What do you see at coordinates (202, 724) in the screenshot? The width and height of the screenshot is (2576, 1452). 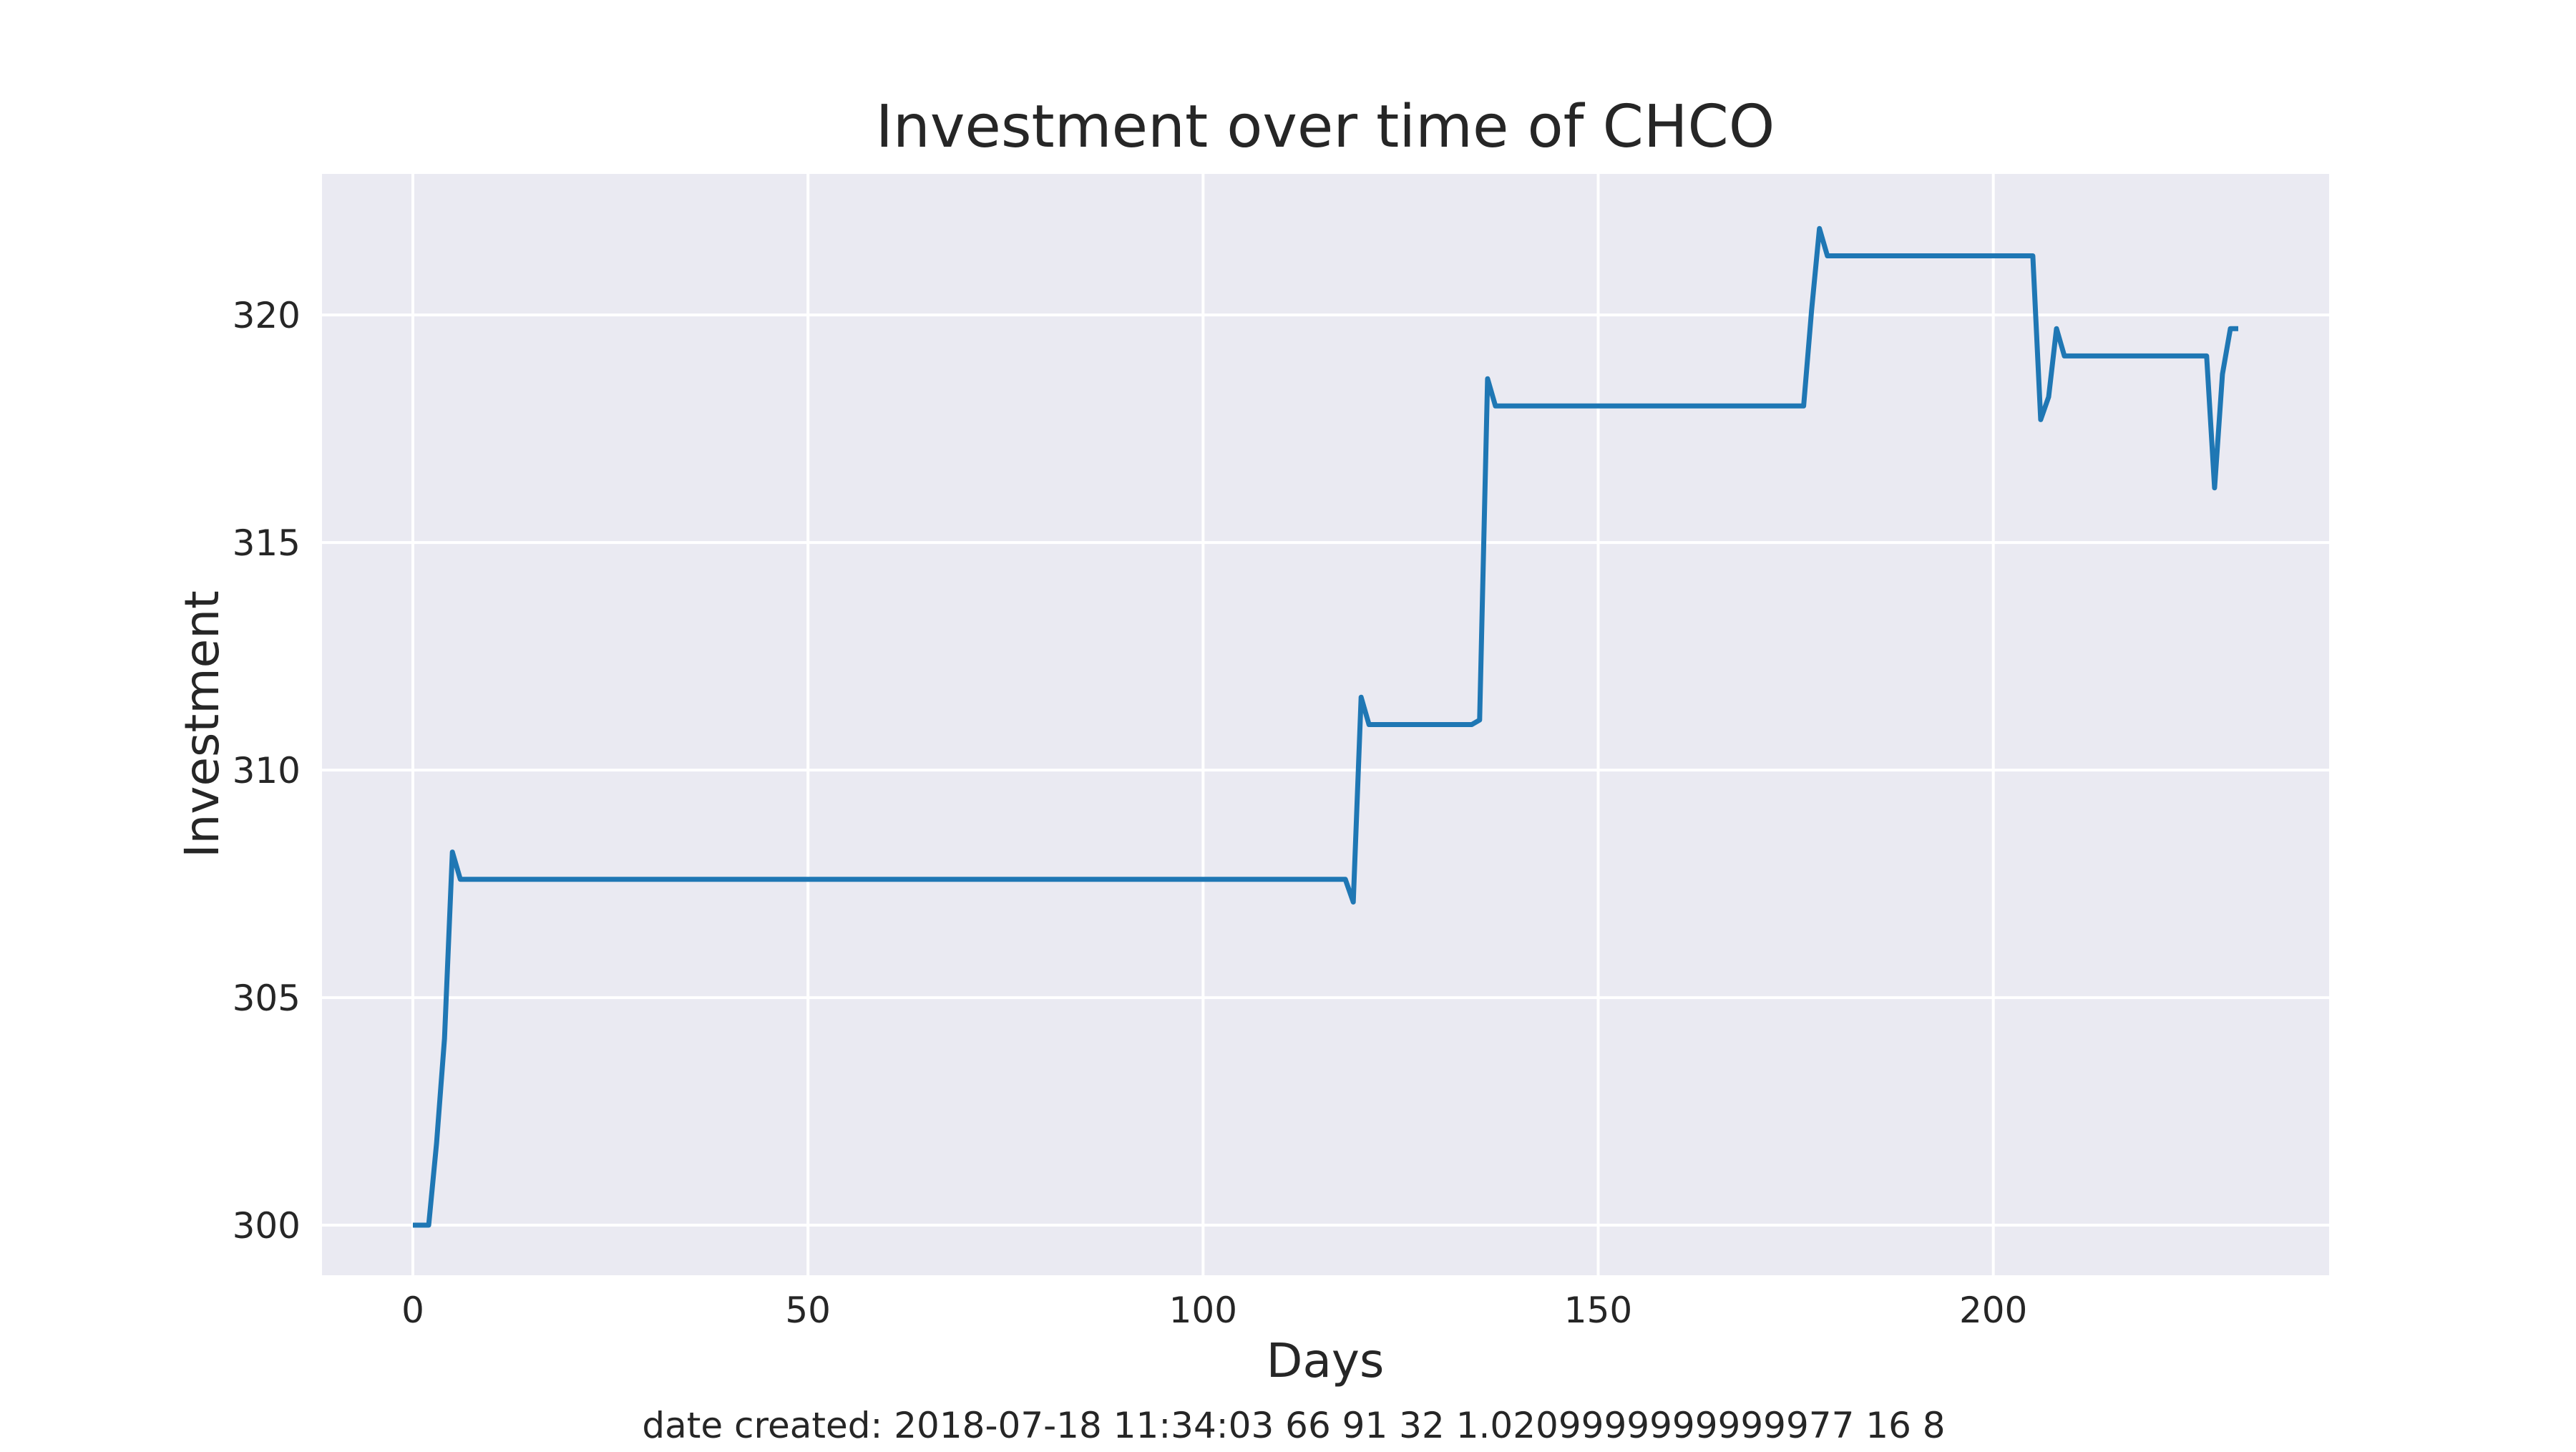 I see `y-axis-label: Investment` at bounding box center [202, 724].